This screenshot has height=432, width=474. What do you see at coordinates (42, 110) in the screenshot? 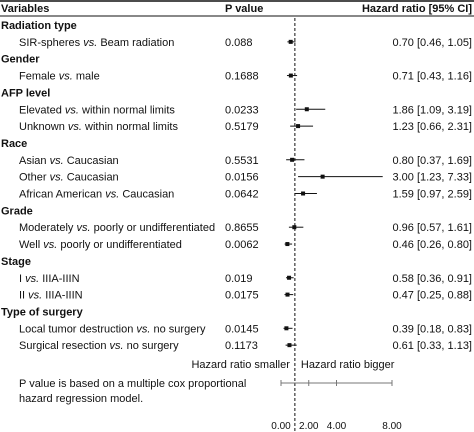
I see `row-label-subject: Elevated` at bounding box center [42, 110].